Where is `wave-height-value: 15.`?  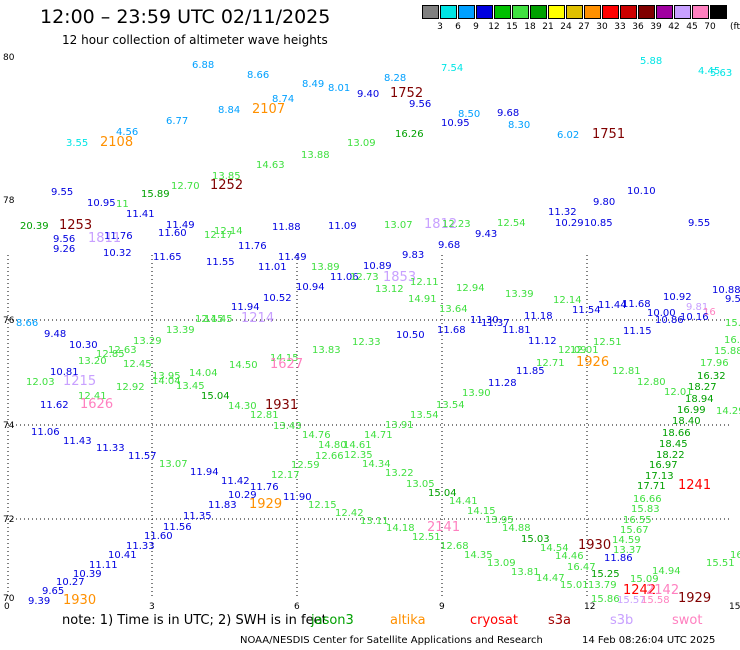 wave-height-value: 15. is located at coordinates (732, 323).